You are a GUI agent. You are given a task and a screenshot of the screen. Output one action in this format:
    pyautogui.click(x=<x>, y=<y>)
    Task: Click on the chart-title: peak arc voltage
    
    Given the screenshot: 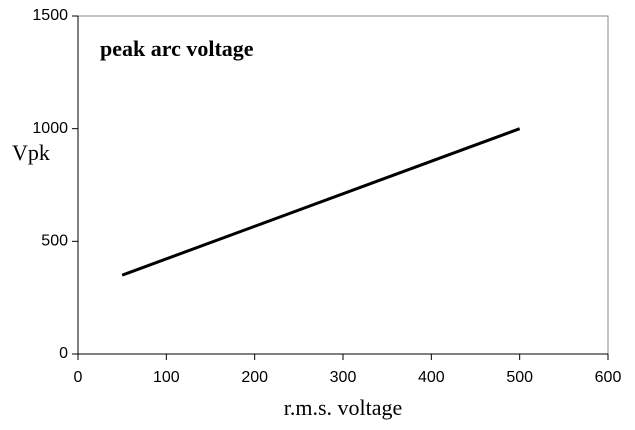 What is the action you would take?
    pyautogui.click(x=177, y=48)
    